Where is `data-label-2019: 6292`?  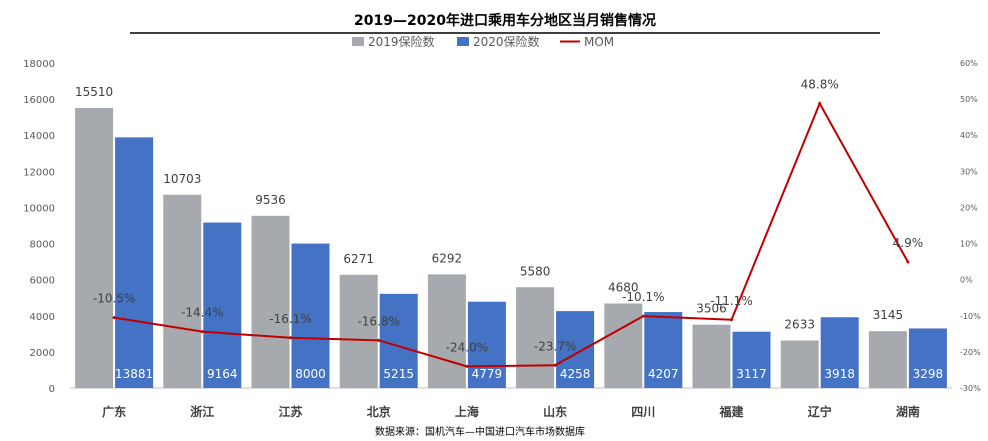 data-label-2019: 6292 is located at coordinates (447, 258).